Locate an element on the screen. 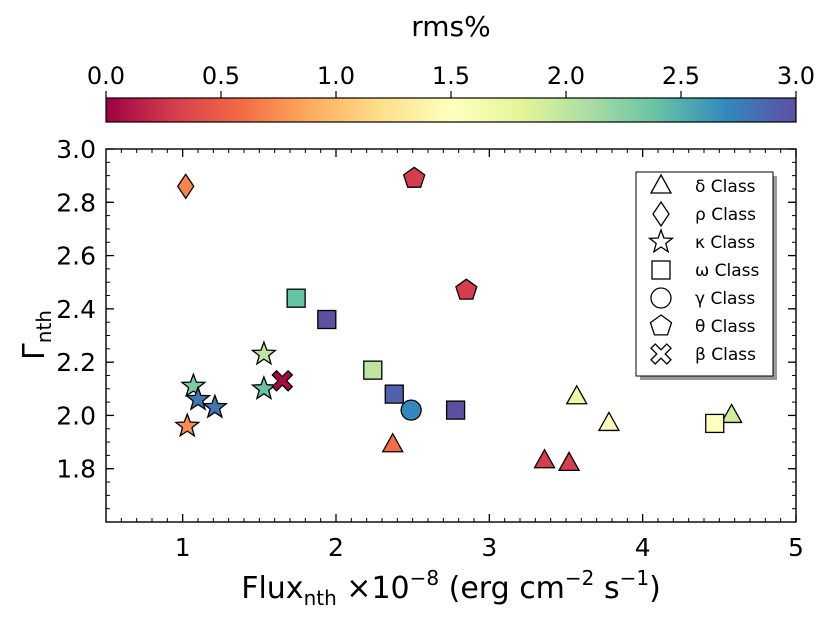 This screenshot has height=619, width=830. legend-star-icon is located at coordinates (661, 241).